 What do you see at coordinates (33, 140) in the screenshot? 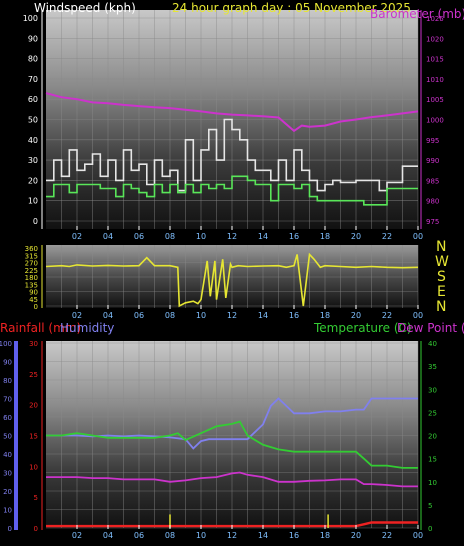
I see `wind-y-tick-label: 40` at bounding box center [33, 140].